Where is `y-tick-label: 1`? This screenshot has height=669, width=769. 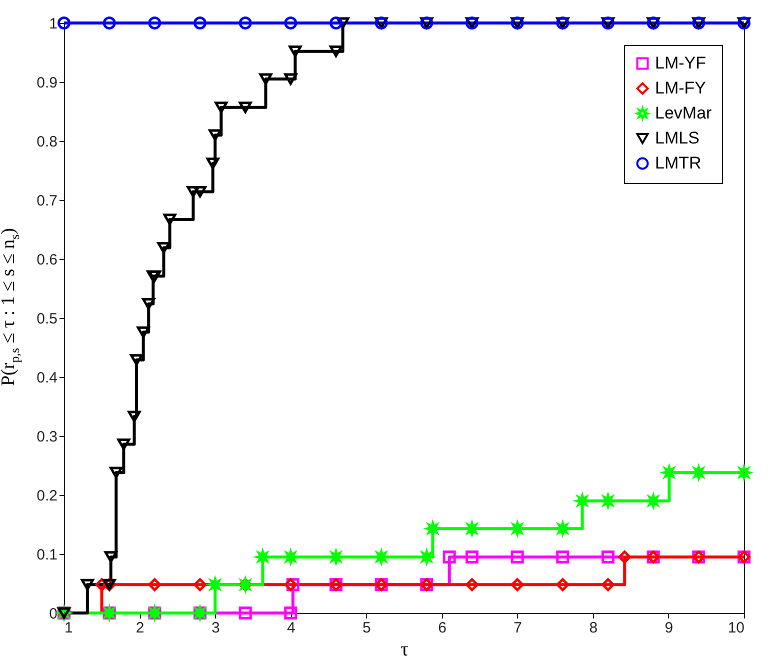 y-tick-label: 1 is located at coordinates (53, 24).